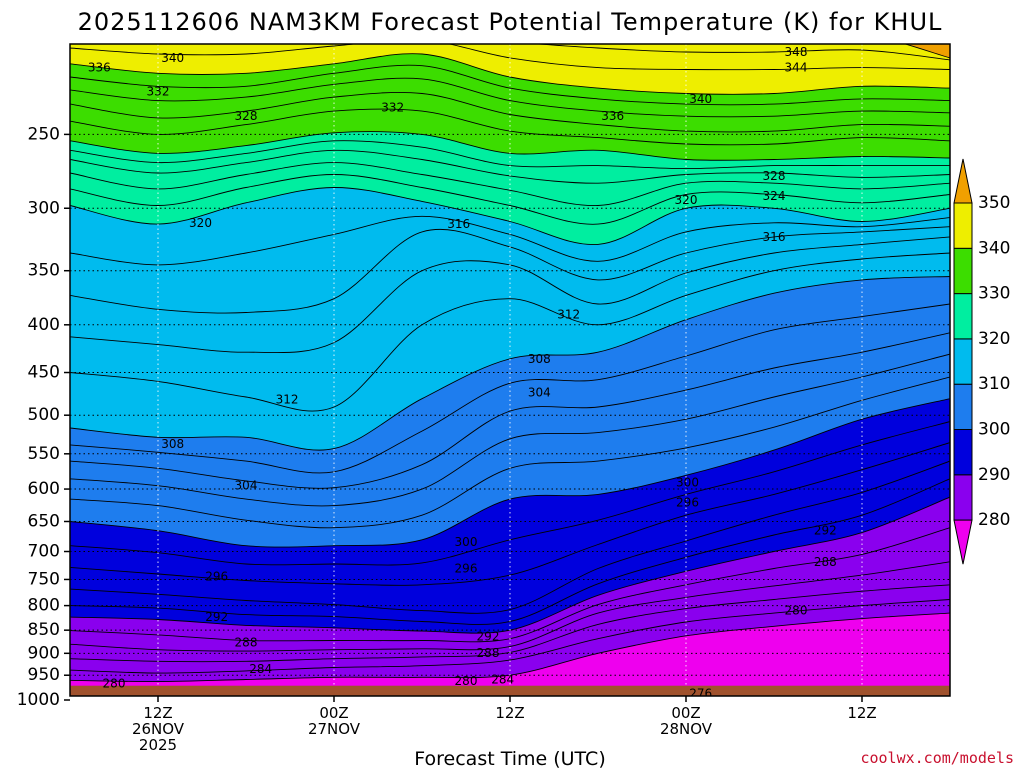  Describe the element at coordinates (994, 430) in the screenshot. I see `colorbar-label: 300` at that location.